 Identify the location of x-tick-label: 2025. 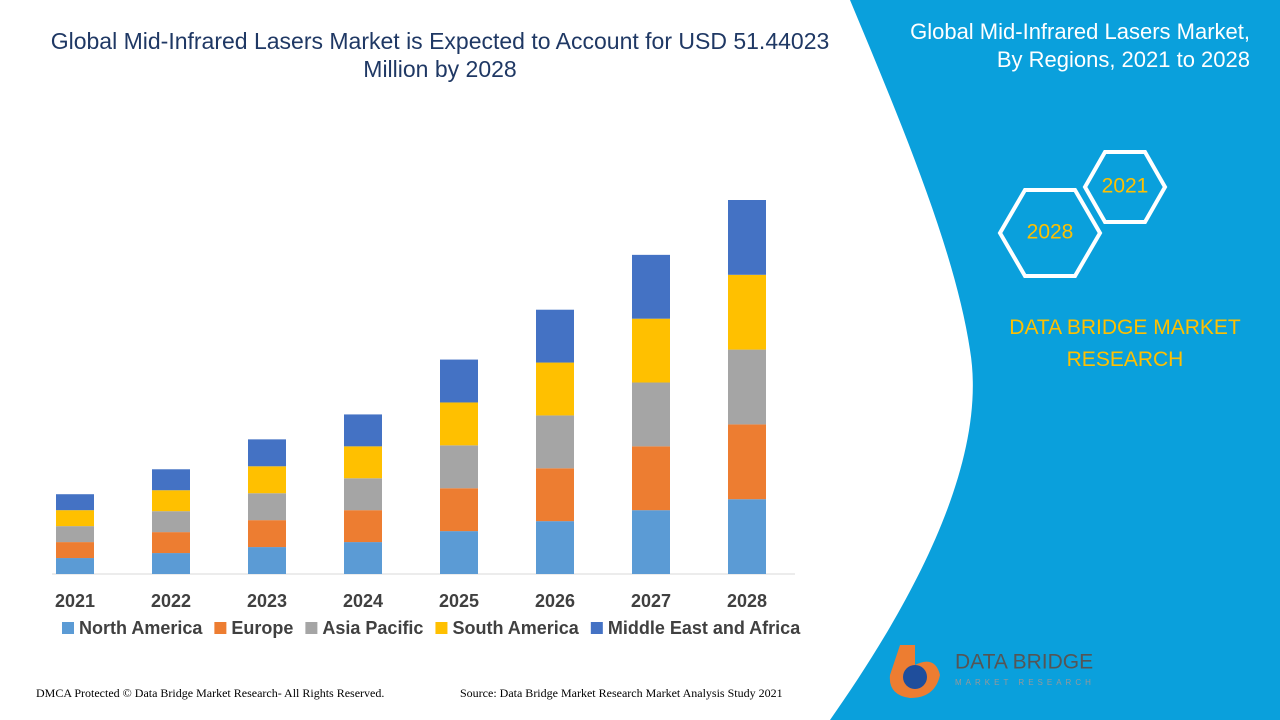
(459, 601).